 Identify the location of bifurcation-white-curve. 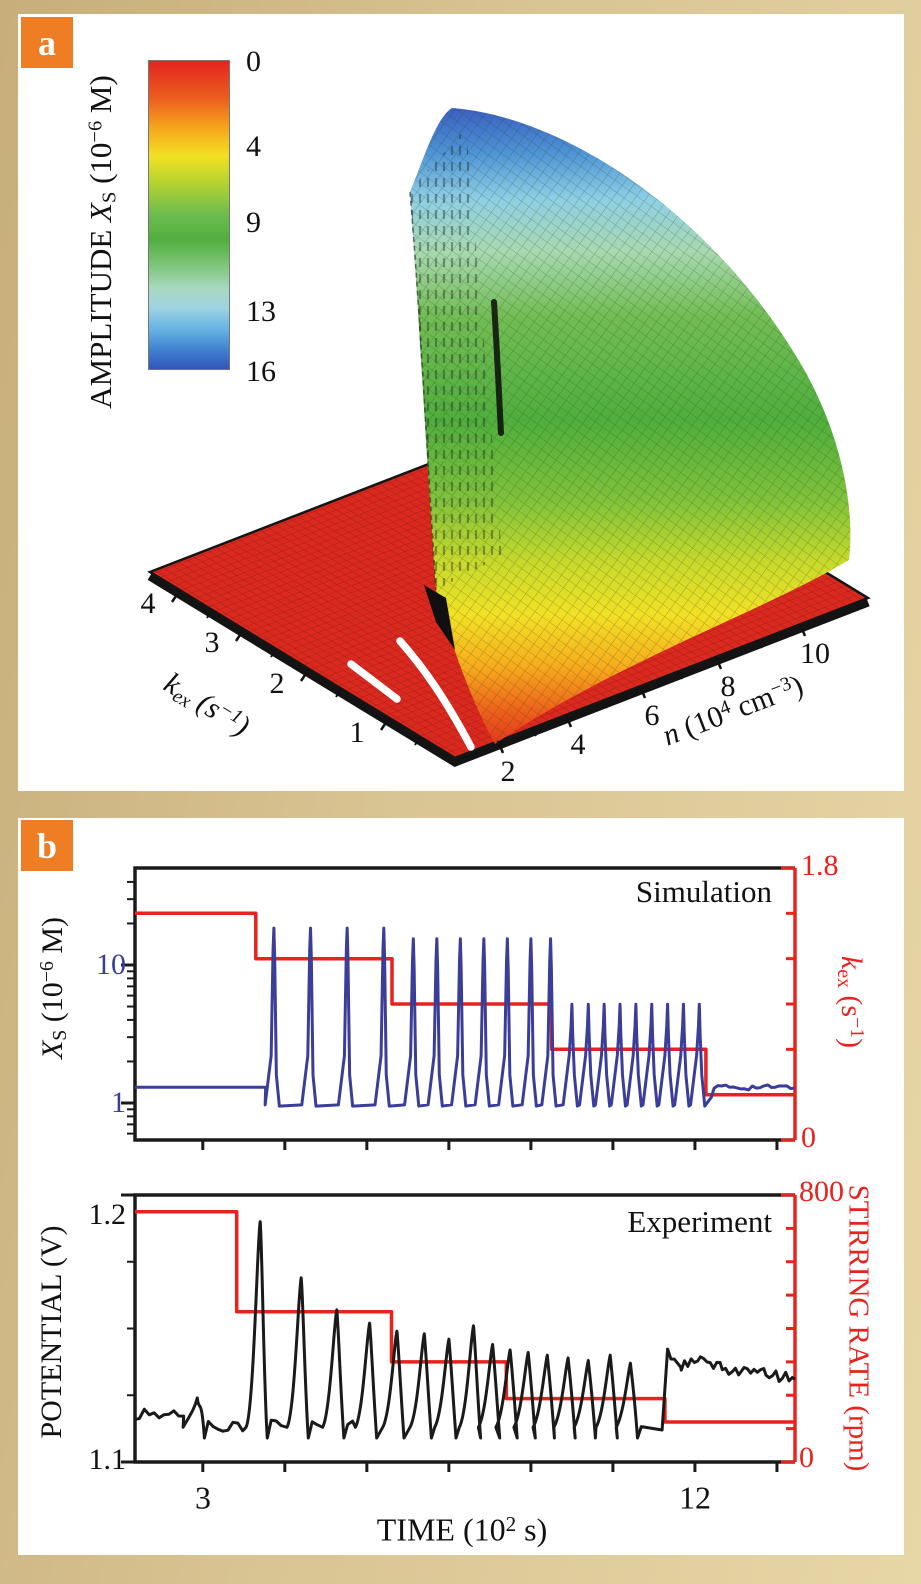
(435, 694).